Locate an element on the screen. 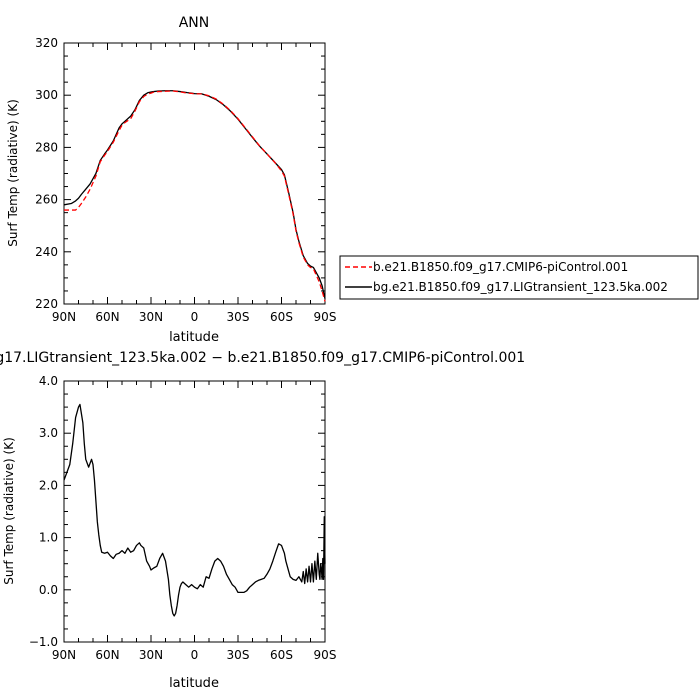 This screenshot has height=700, width=700. y-tick-label: 3.0 is located at coordinates (48, 433).